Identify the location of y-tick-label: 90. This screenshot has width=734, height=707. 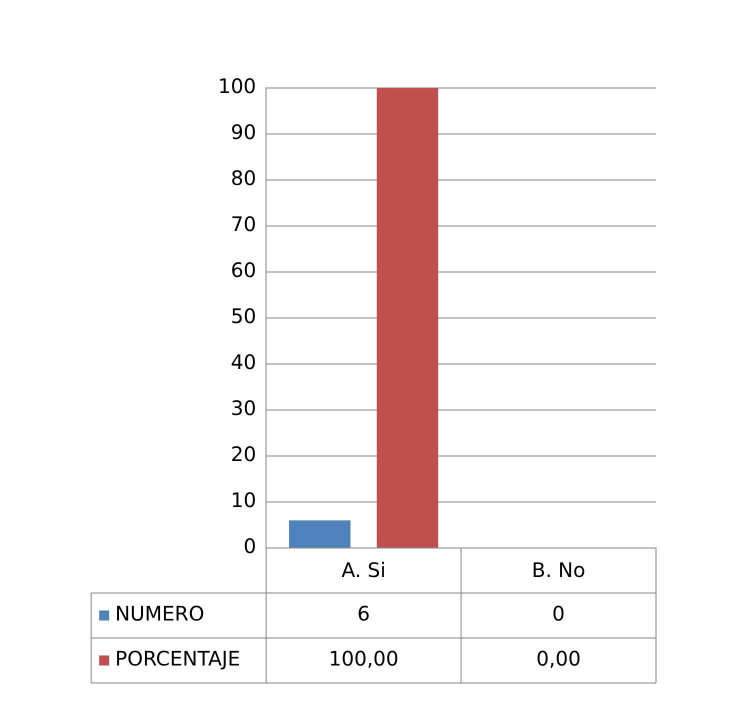
(243, 132).